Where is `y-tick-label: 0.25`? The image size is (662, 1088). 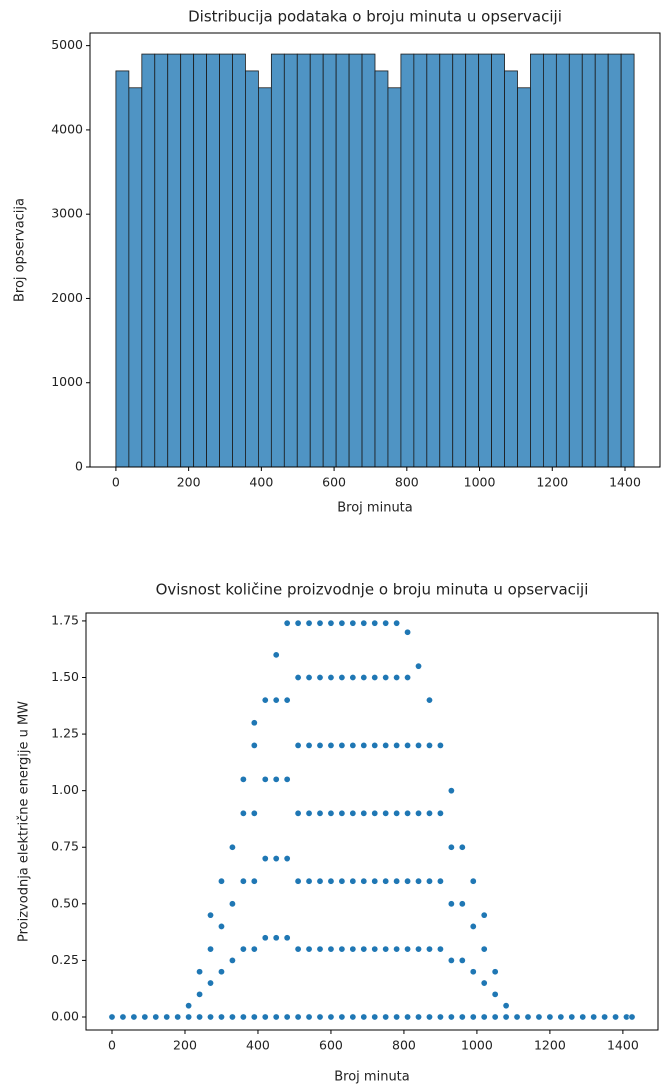 y-tick-label: 0.25 is located at coordinates (65, 959).